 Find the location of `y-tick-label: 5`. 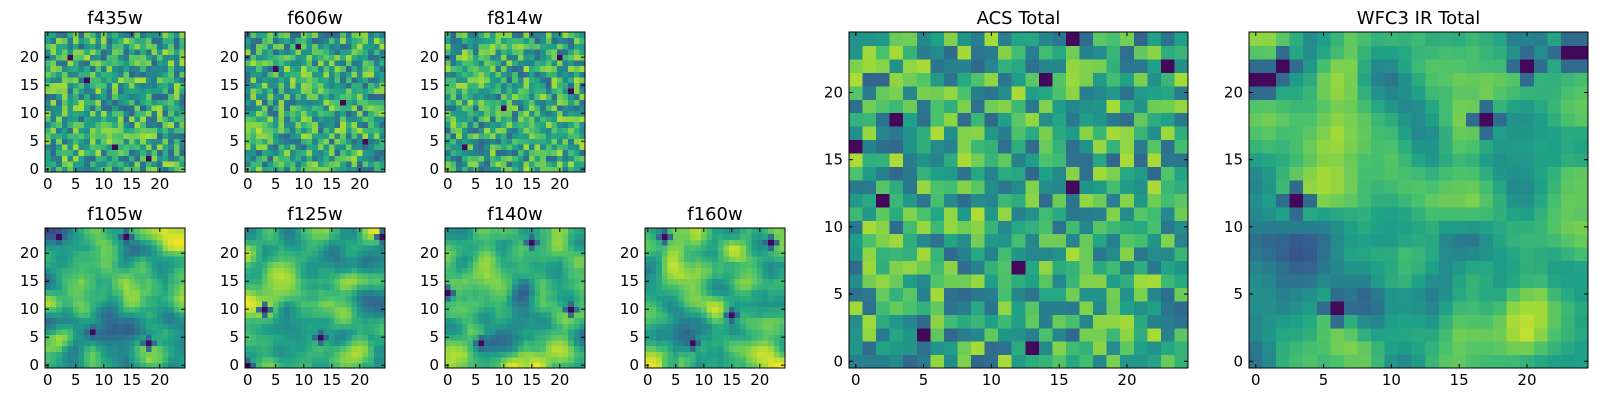

y-tick-label: 5 is located at coordinates (234, 337).